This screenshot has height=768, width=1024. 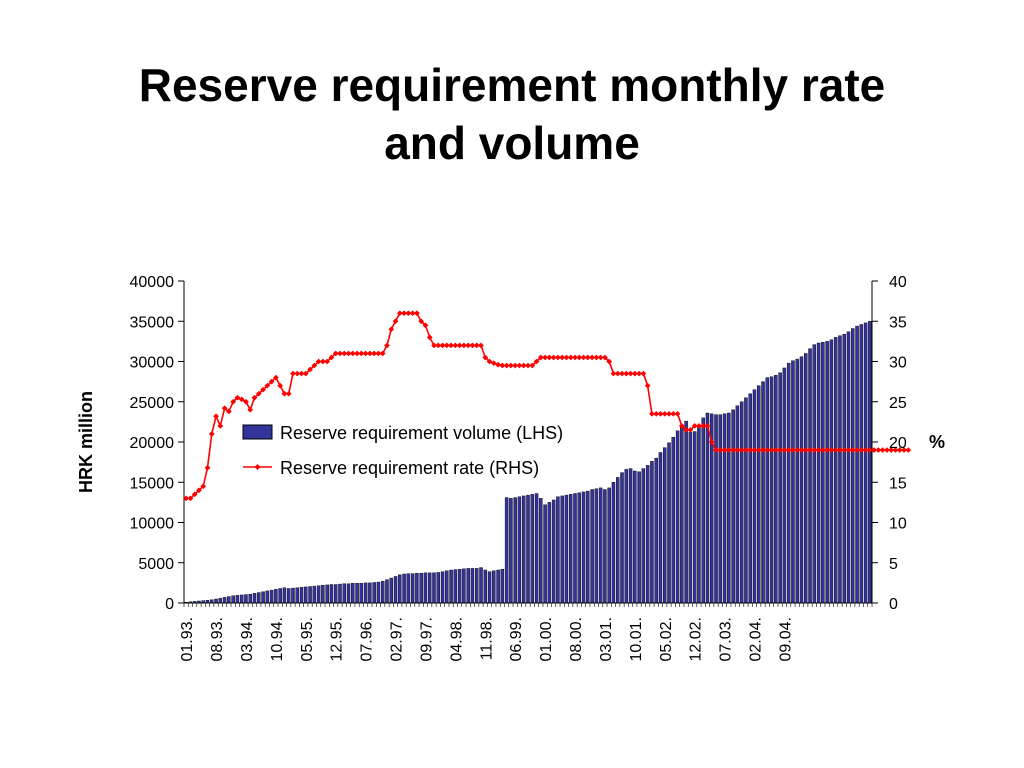 What do you see at coordinates (257, 467) in the screenshot?
I see `legend-marker-rate` at bounding box center [257, 467].